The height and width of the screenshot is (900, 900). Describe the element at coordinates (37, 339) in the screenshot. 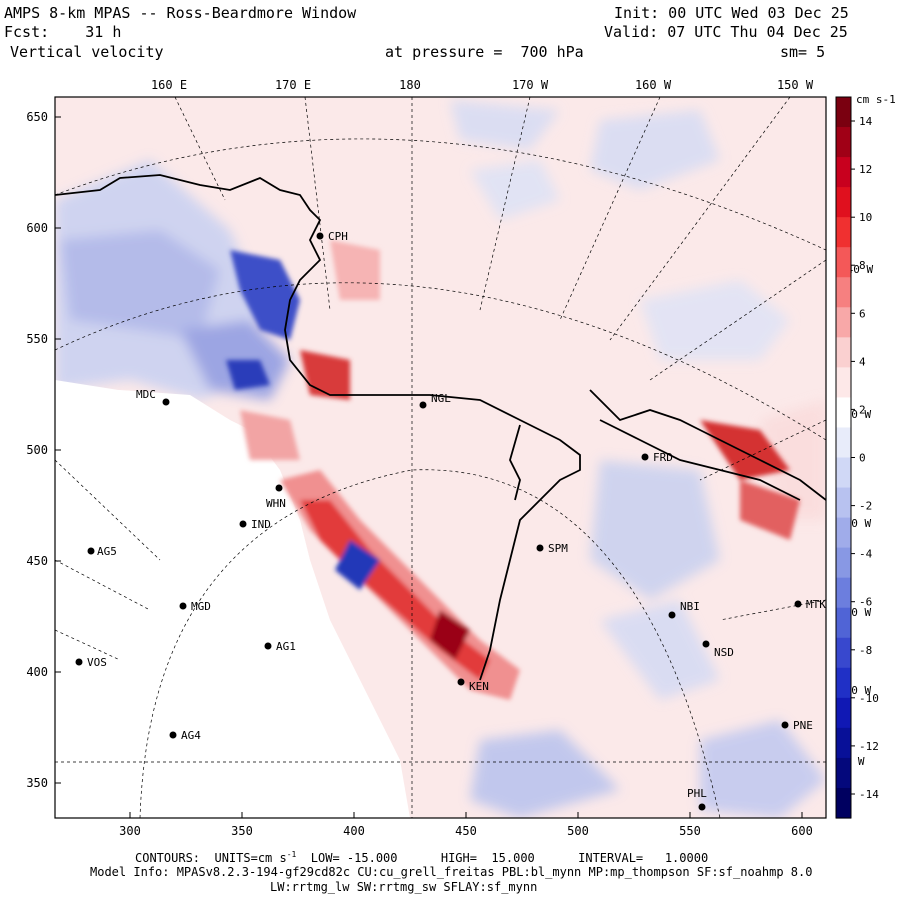

I see `left-label-550: 550` at that location.